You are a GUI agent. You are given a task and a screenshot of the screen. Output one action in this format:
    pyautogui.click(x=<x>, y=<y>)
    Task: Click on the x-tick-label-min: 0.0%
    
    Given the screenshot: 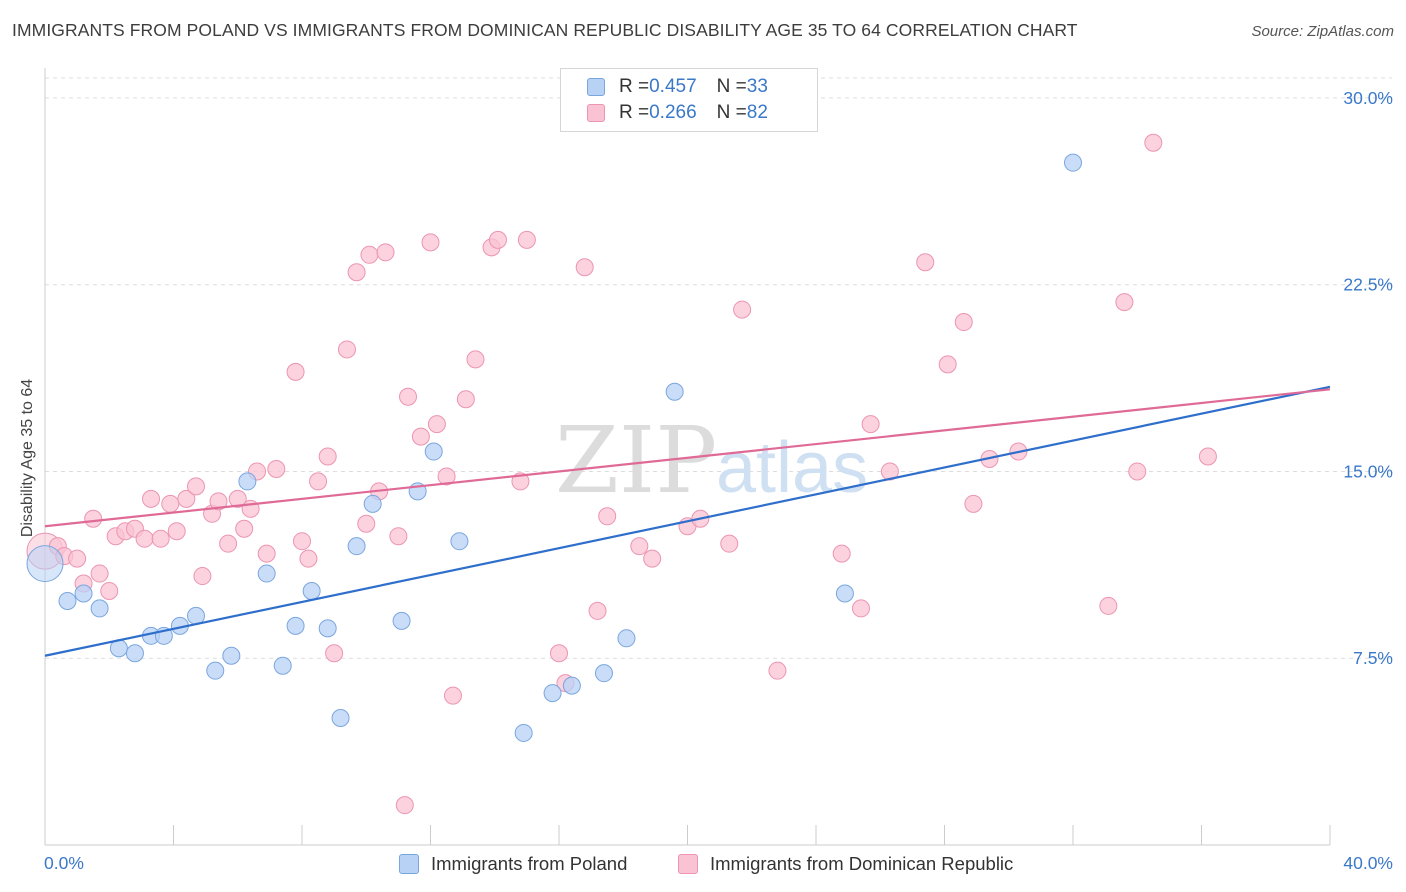 What is the action you would take?
    pyautogui.click(x=64, y=863)
    